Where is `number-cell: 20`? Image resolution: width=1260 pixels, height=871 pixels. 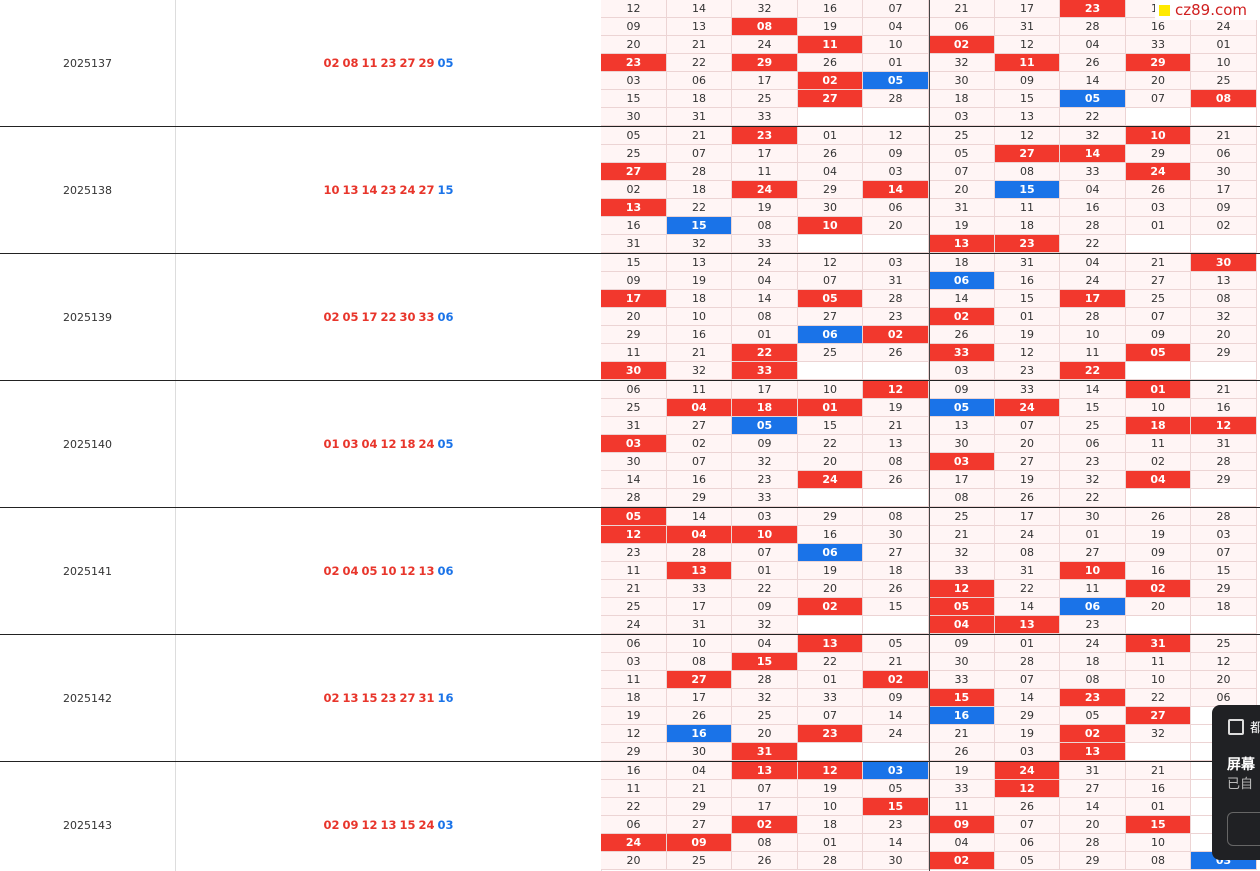
number-cell: 20 is located at coordinates (1027, 444).